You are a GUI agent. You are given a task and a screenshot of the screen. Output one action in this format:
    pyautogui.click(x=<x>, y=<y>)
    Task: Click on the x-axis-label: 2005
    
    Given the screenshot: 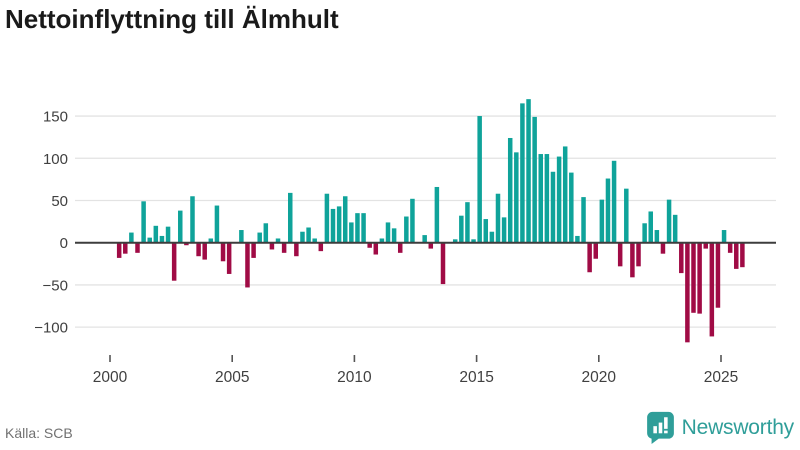 What is the action you would take?
    pyautogui.click(x=232, y=377)
    